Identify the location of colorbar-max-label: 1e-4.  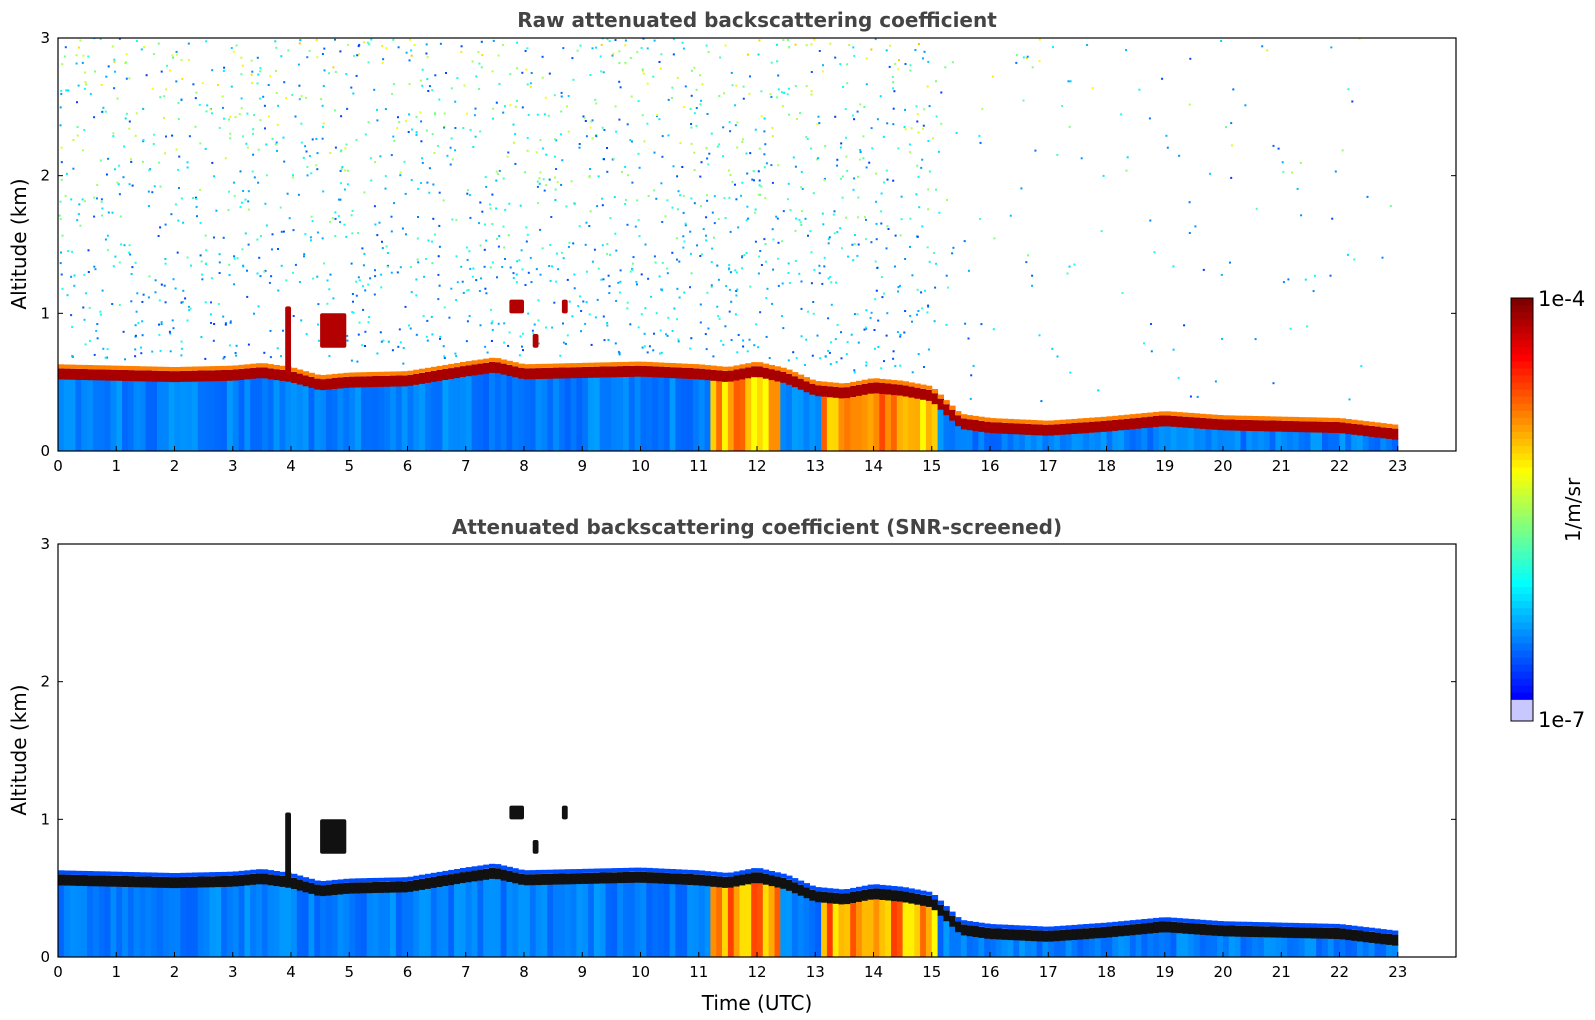
(1561, 299).